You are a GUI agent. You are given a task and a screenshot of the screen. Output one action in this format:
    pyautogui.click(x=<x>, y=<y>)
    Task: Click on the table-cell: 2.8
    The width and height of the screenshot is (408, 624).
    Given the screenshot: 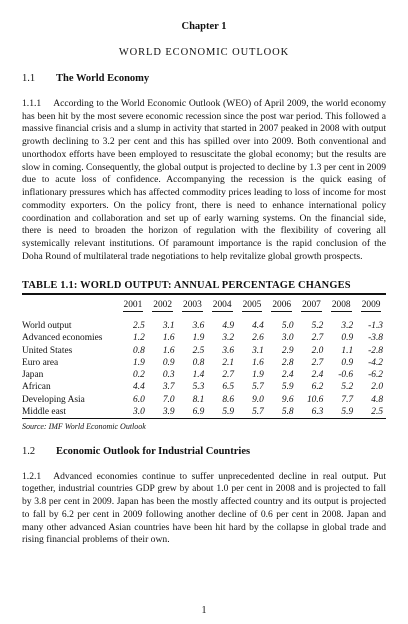 What is the action you would take?
    pyautogui.click(x=287, y=362)
    